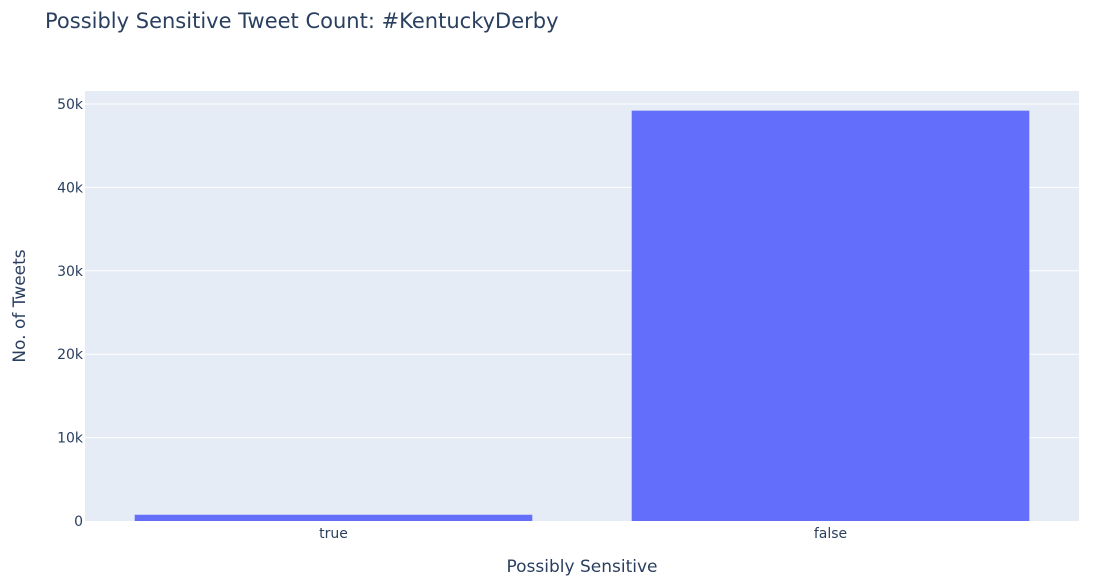 Image resolution: width=1103 pixels, height=577 pixels. I want to click on y-axis-title: No. of Tweets, so click(20, 305).